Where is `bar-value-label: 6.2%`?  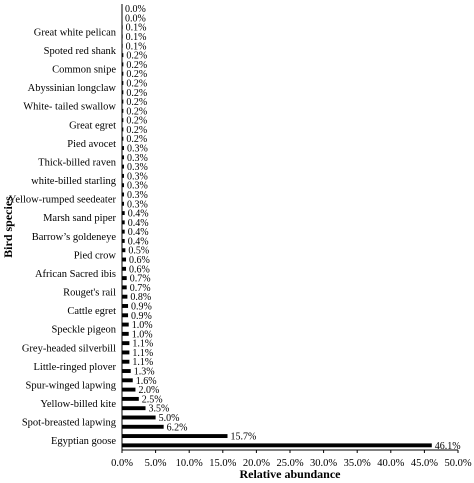
bar-value-label: 6.2% is located at coordinates (177, 427).